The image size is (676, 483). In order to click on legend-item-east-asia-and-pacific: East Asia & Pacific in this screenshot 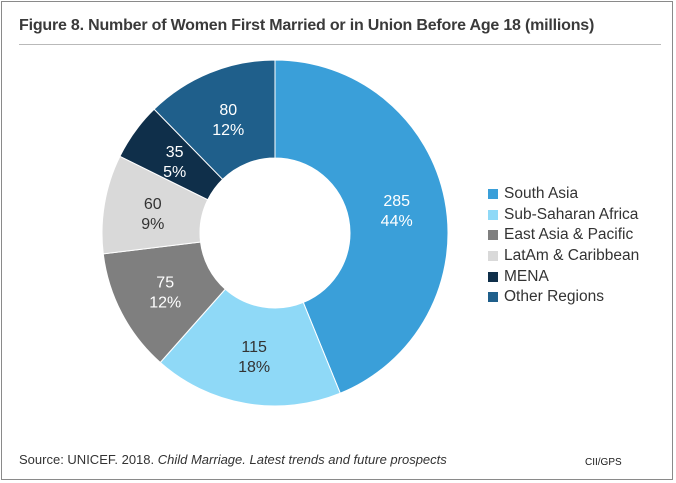, I will do `click(563, 235)`.